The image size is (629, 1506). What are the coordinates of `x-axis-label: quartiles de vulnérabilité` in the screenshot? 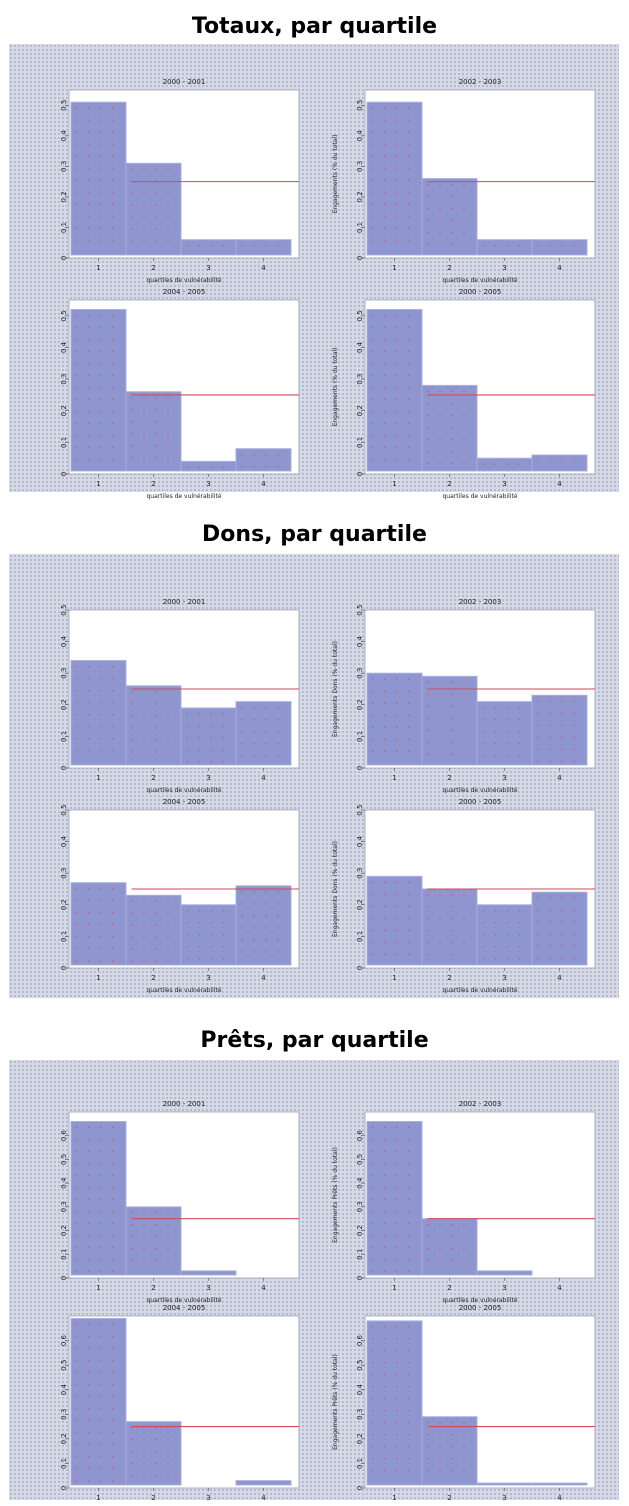 It's located at (183, 1300).